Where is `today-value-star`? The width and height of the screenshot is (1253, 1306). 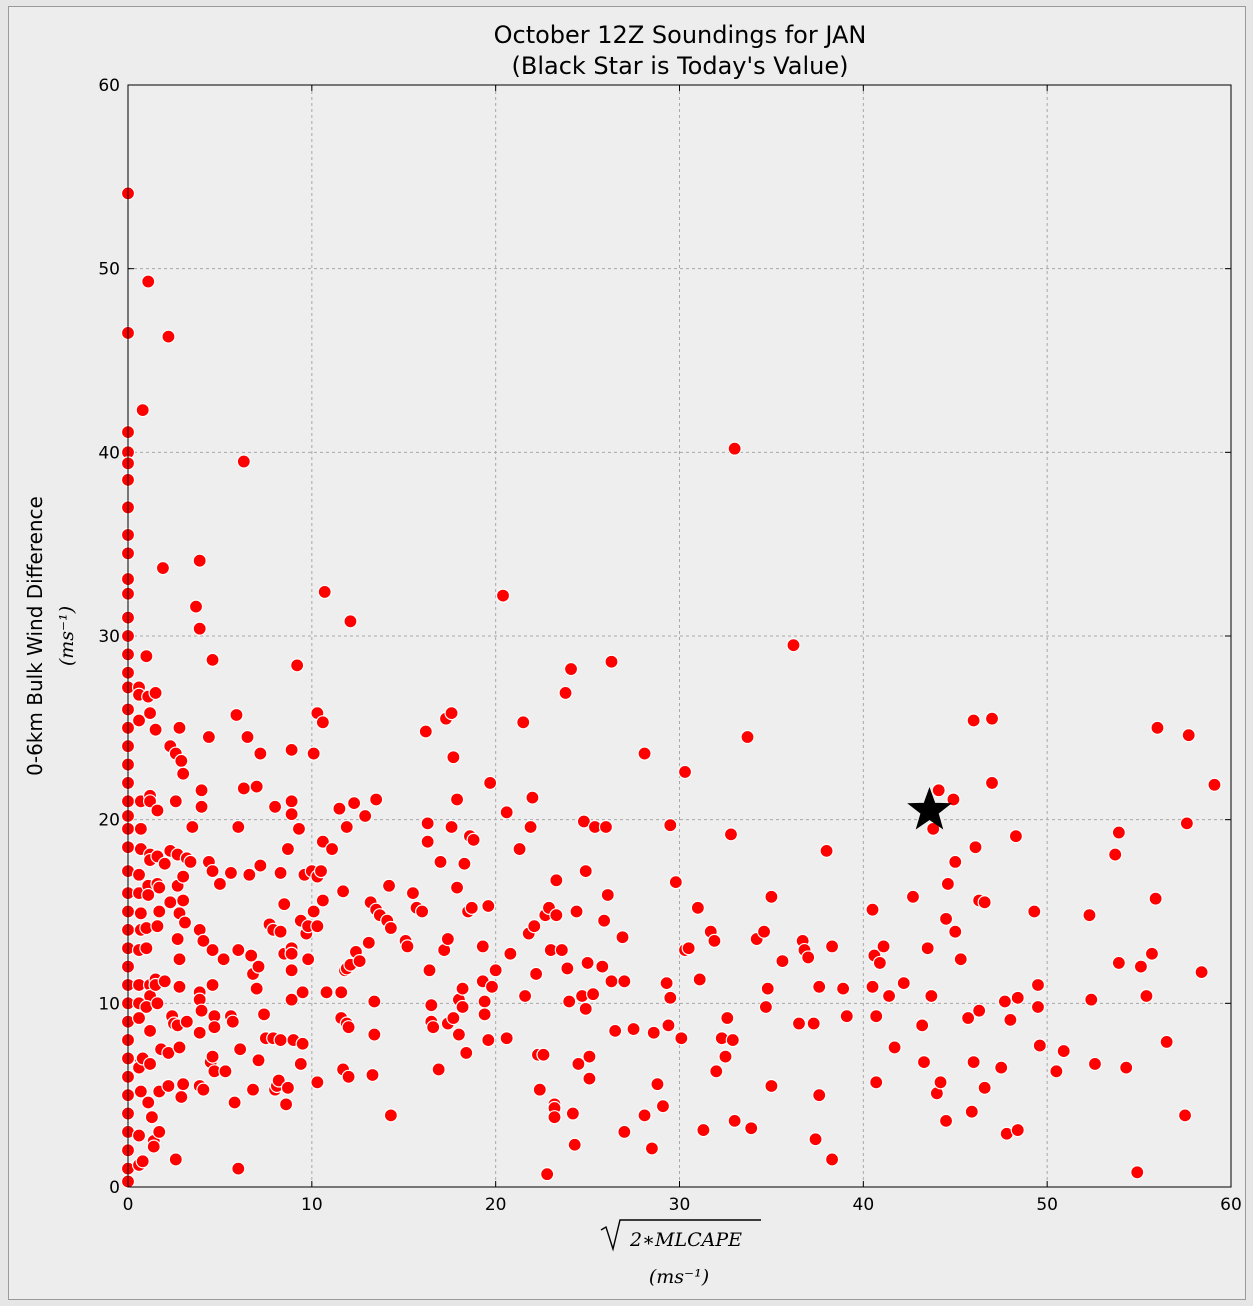
today-value-star is located at coordinates (929, 808).